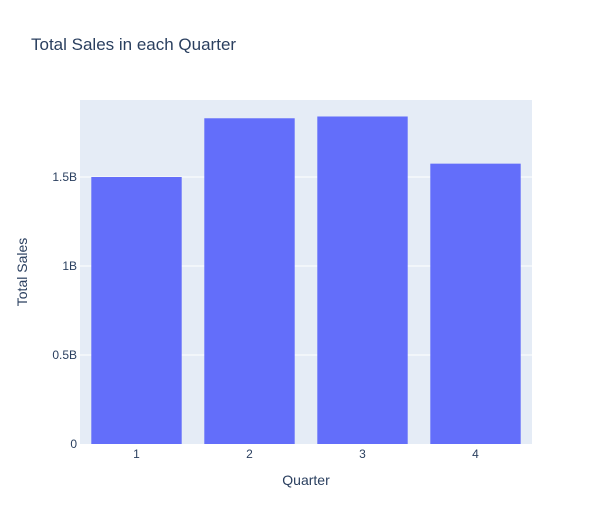 The height and width of the screenshot is (524, 612). What do you see at coordinates (64, 310) in the screenshot?
I see `y-axis-ticks: 0 0.5B 1B 1.5B` at bounding box center [64, 310].